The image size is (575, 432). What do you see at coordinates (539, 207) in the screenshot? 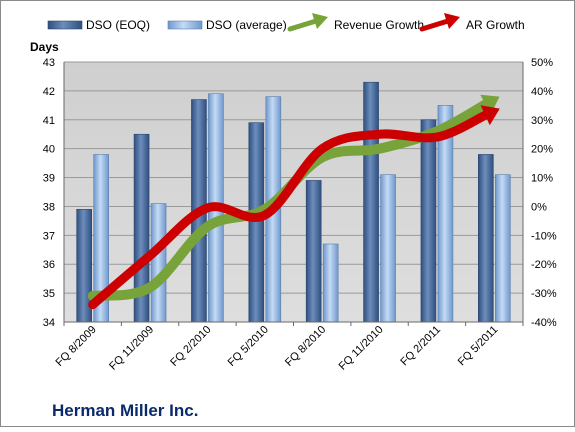
I see `y-right-tick-label: 0%` at bounding box center [539, 207].